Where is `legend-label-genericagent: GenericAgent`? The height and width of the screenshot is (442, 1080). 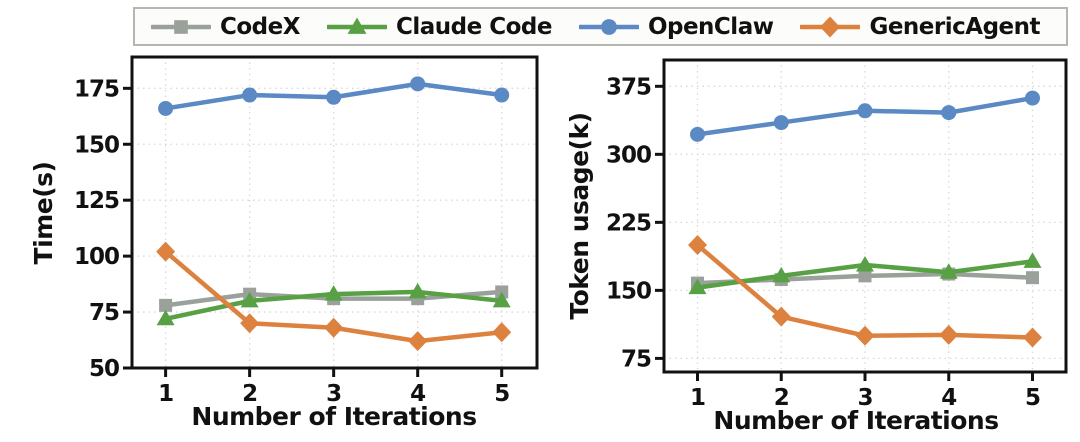 legend-label-genericagent: GenericAgent is located at coordinates (954, 26).